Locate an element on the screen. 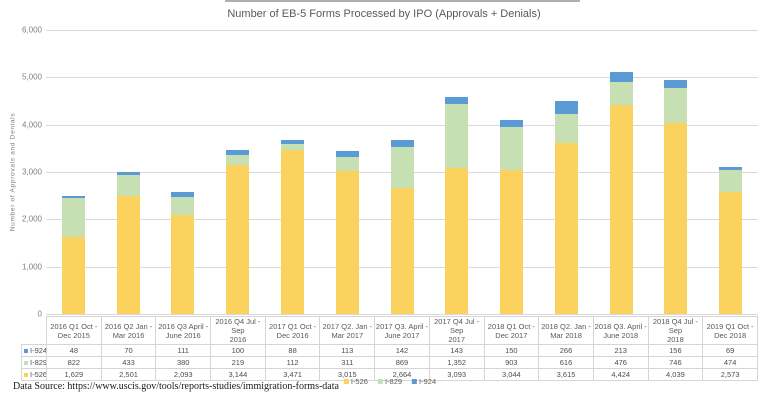 The image size is (768, 402). table-value-cell: 4,424 is located at coordinates (620, 374).